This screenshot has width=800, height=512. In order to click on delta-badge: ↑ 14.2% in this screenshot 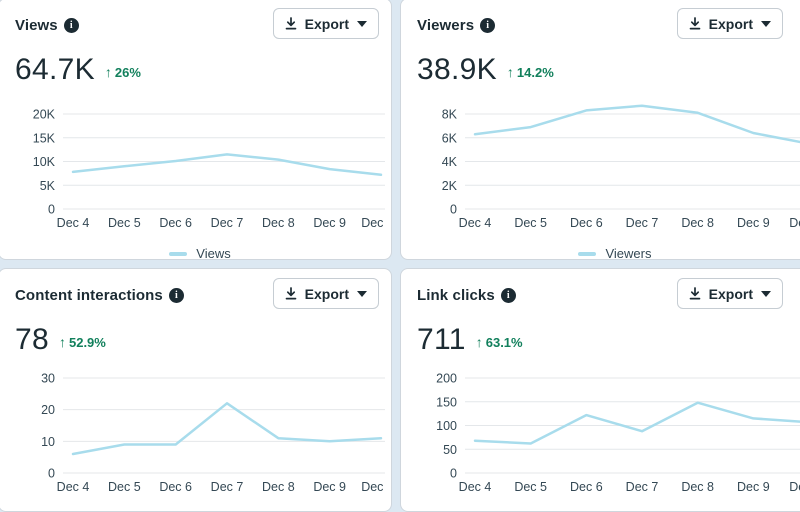, I will do `click(530, 72)`.